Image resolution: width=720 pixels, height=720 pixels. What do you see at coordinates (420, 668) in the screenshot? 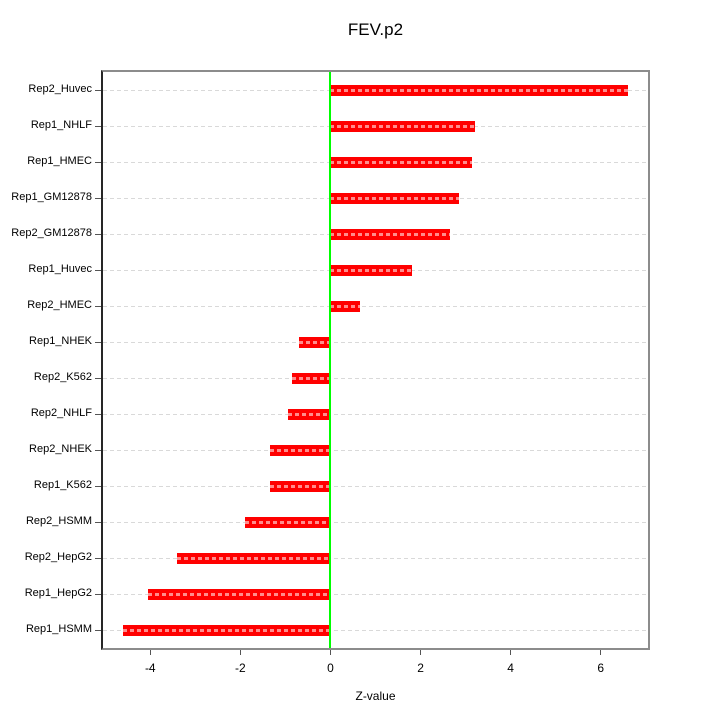
I see `x-tick-label: 2` at bounding box center [420, 668].